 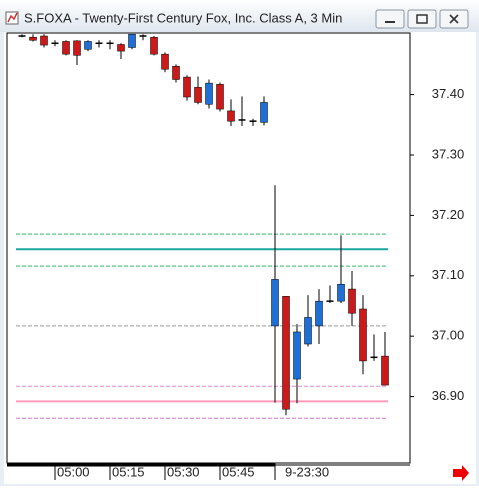 I want to click on y-tick-label: 37.20, so click(x=448, y=214).